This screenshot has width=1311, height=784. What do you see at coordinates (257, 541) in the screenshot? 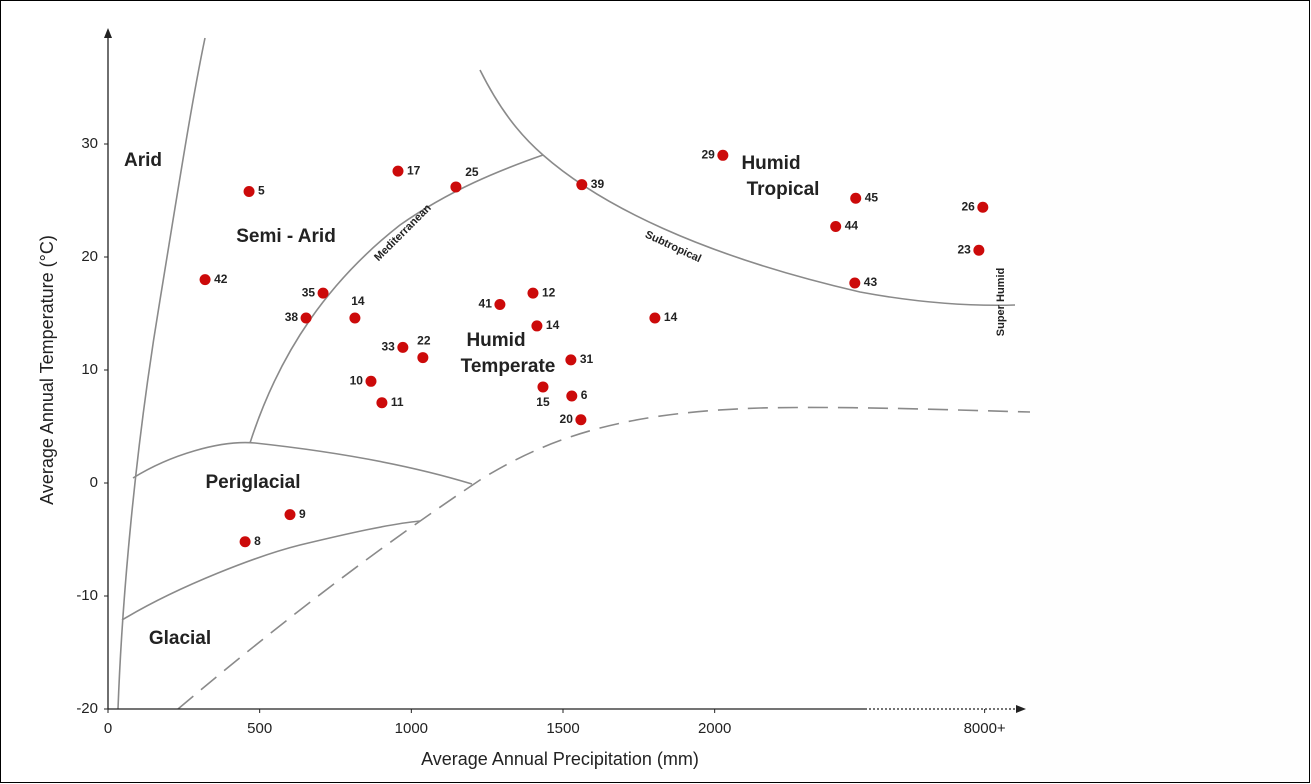
I see `point-label: 8` at bounding box center [257, 541].